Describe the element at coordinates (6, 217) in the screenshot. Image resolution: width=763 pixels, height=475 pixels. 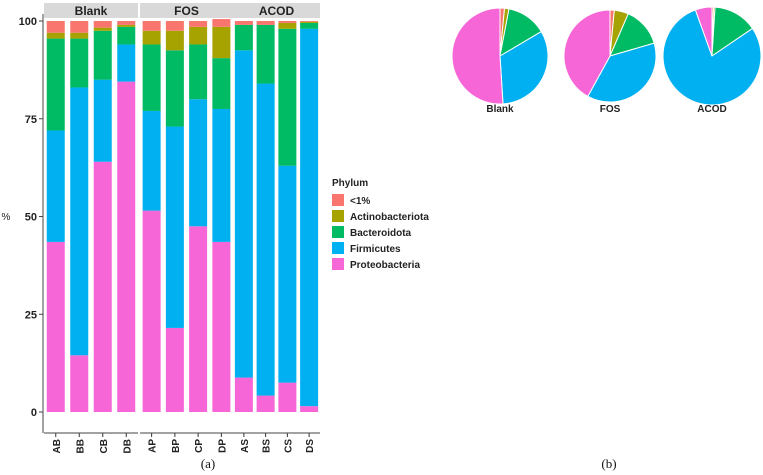
I see `y-axis-label: %` at that location.